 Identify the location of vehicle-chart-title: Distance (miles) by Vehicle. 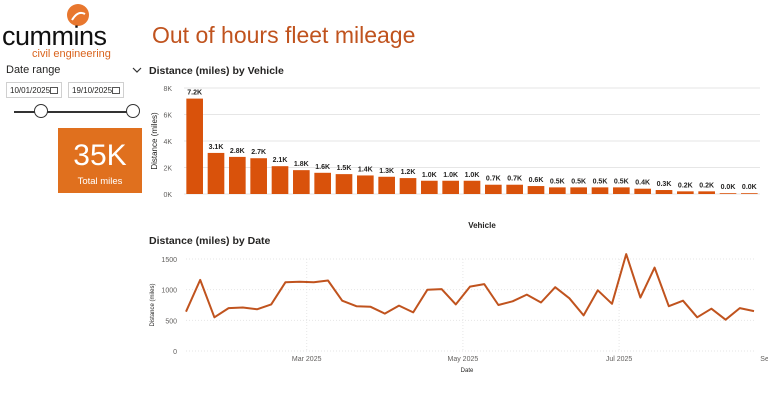
(216, 71).